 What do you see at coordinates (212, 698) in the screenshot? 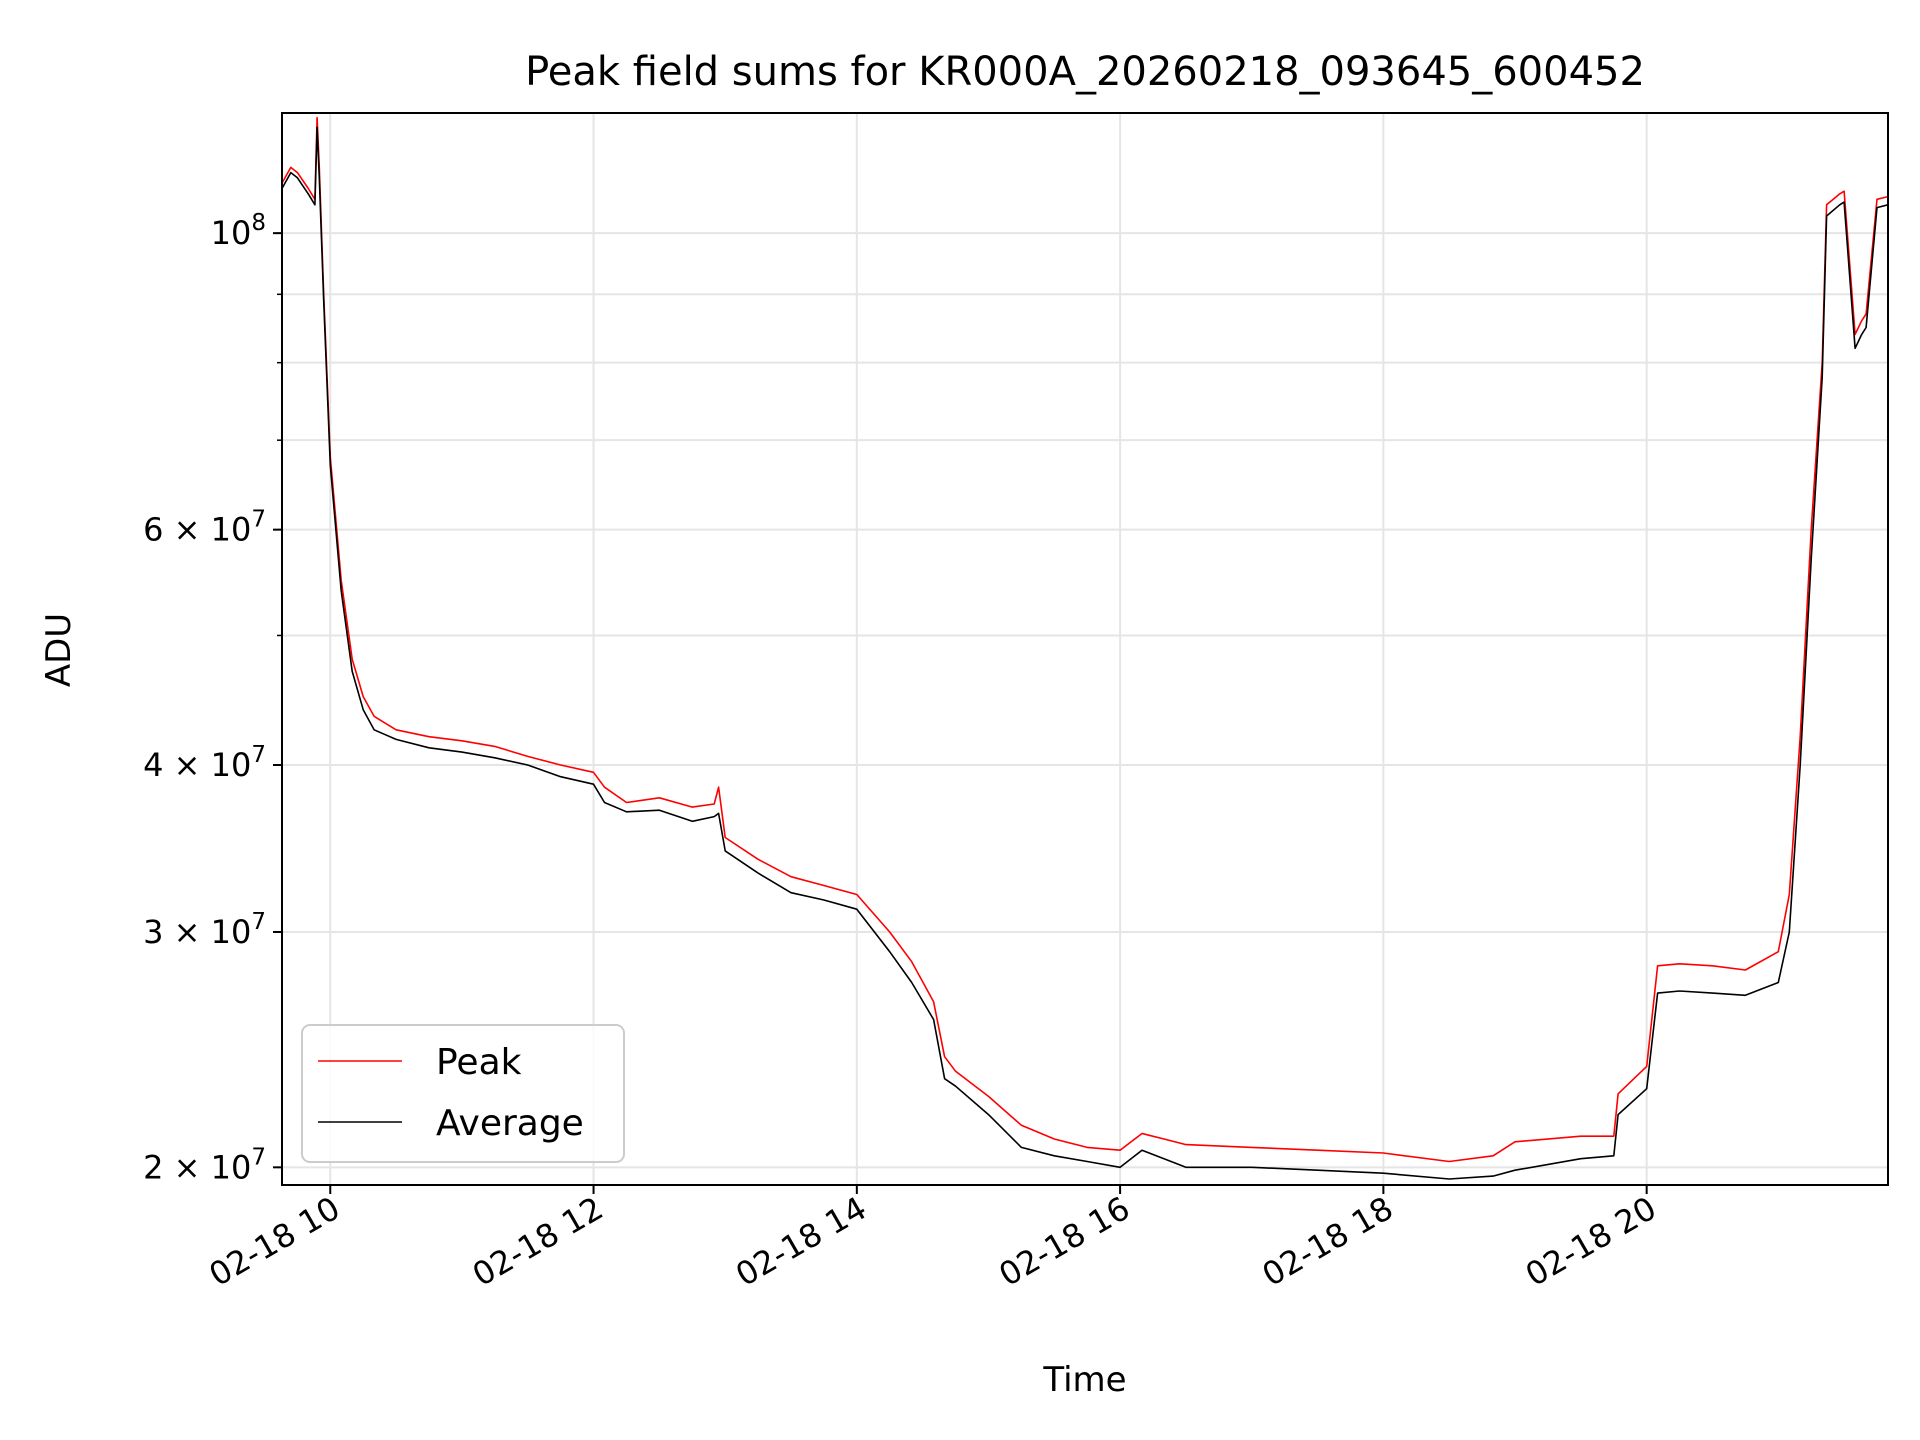
I see `y-axis: 2 × 107 3 × 107 4 × 107 6 × 107 108` at bounding box center [212, 698].